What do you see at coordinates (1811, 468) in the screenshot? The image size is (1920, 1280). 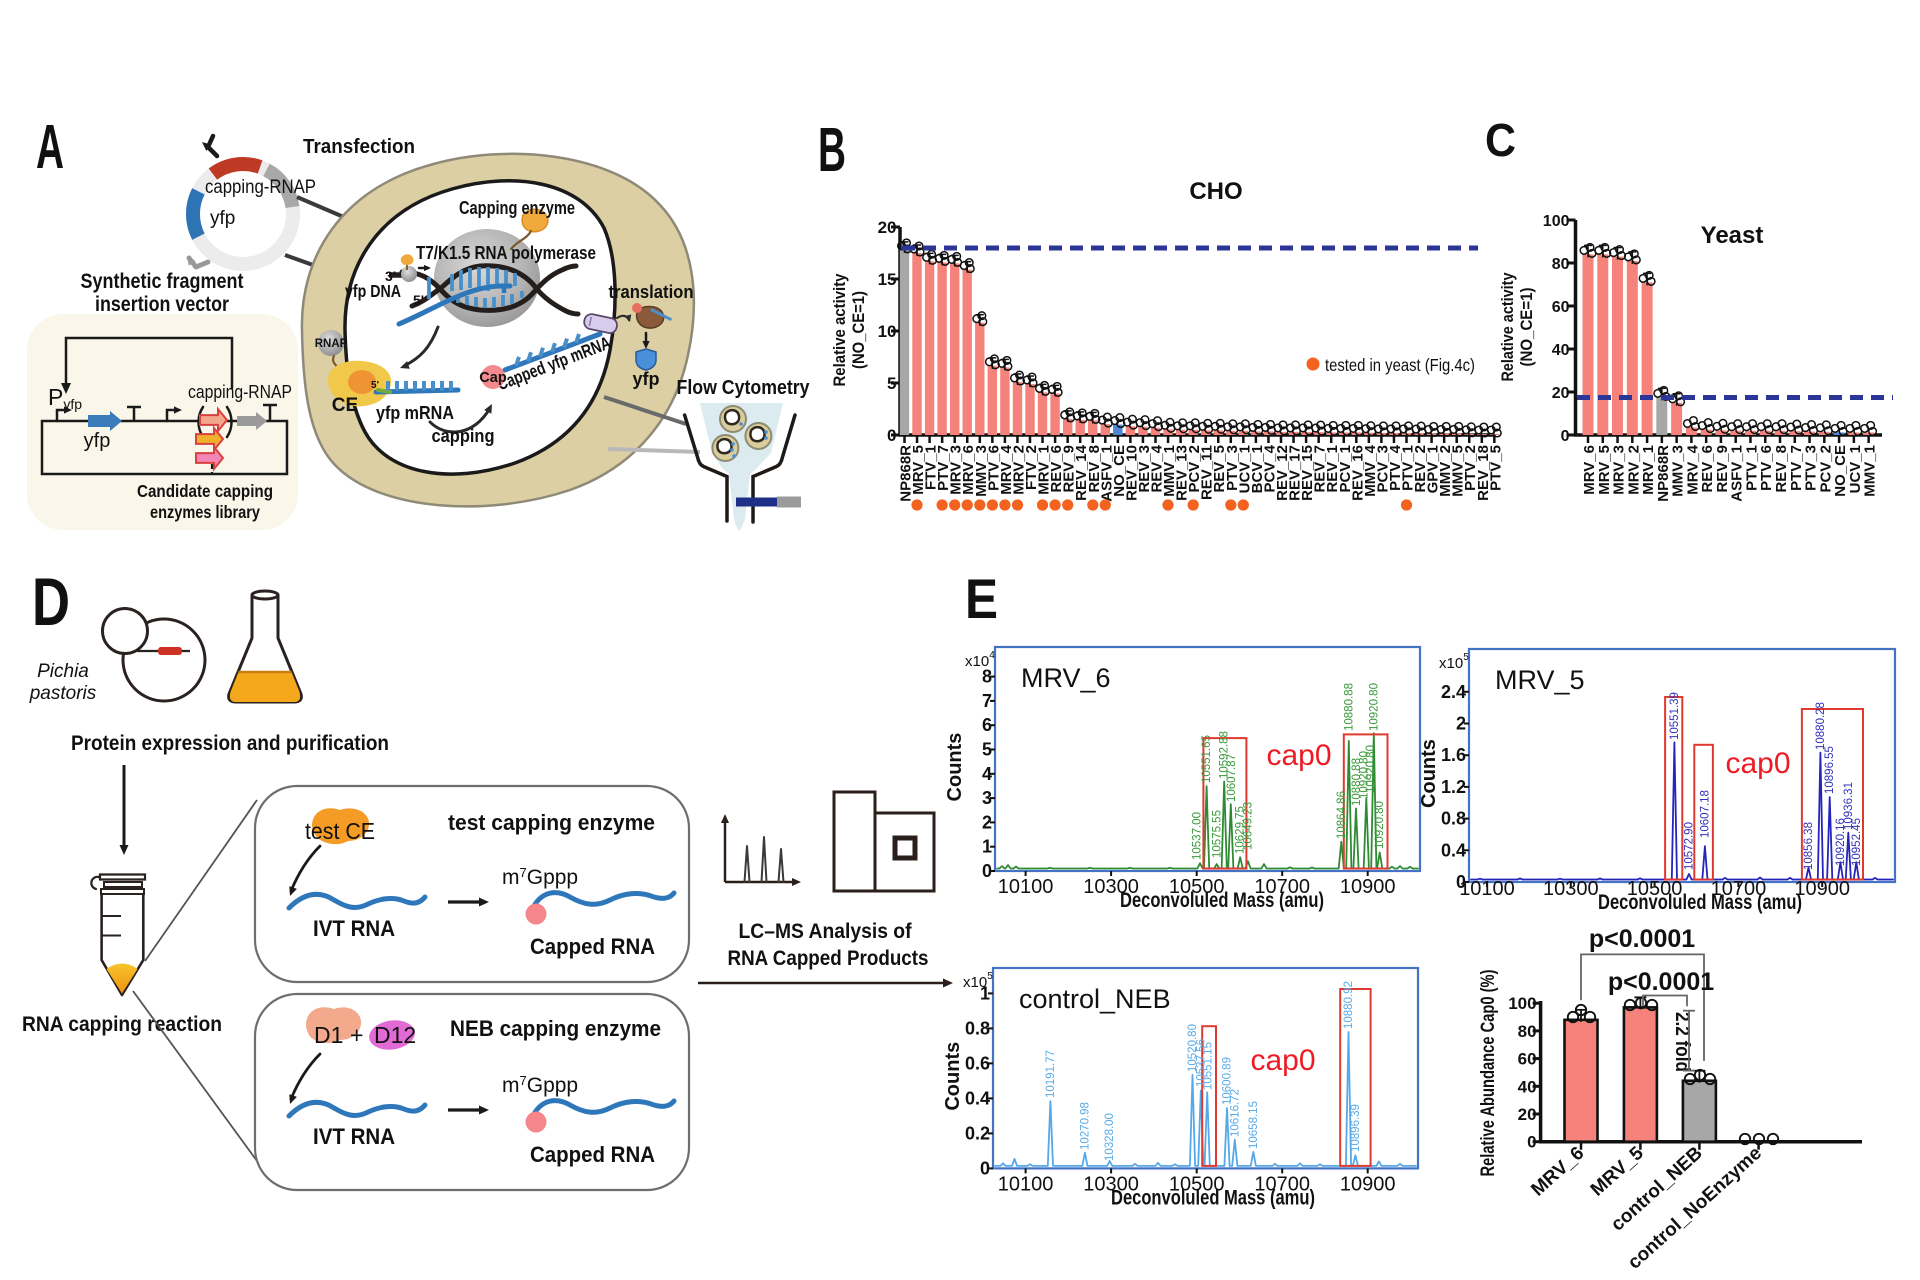 I see `svg-text: PTV_3` at bounding box center [1811, 468].